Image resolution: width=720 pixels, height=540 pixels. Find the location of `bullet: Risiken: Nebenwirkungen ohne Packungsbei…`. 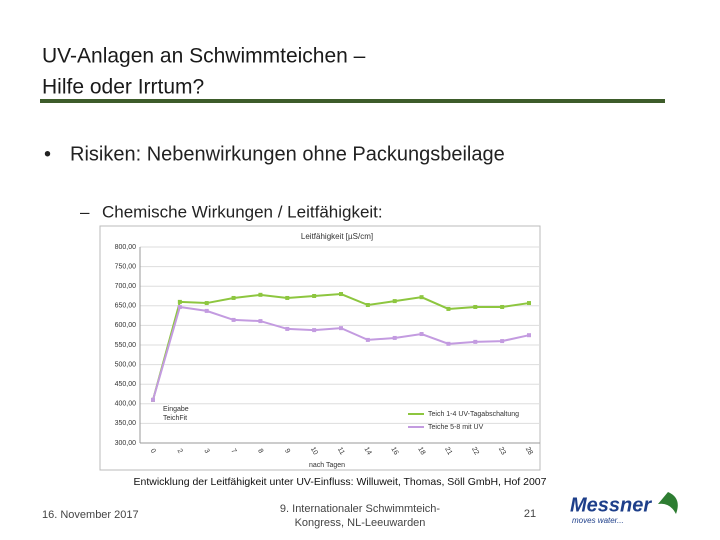

bullet: Risiken: Nebenwirkungen ohne Packungsbei… is located at coordinates (287, 154).